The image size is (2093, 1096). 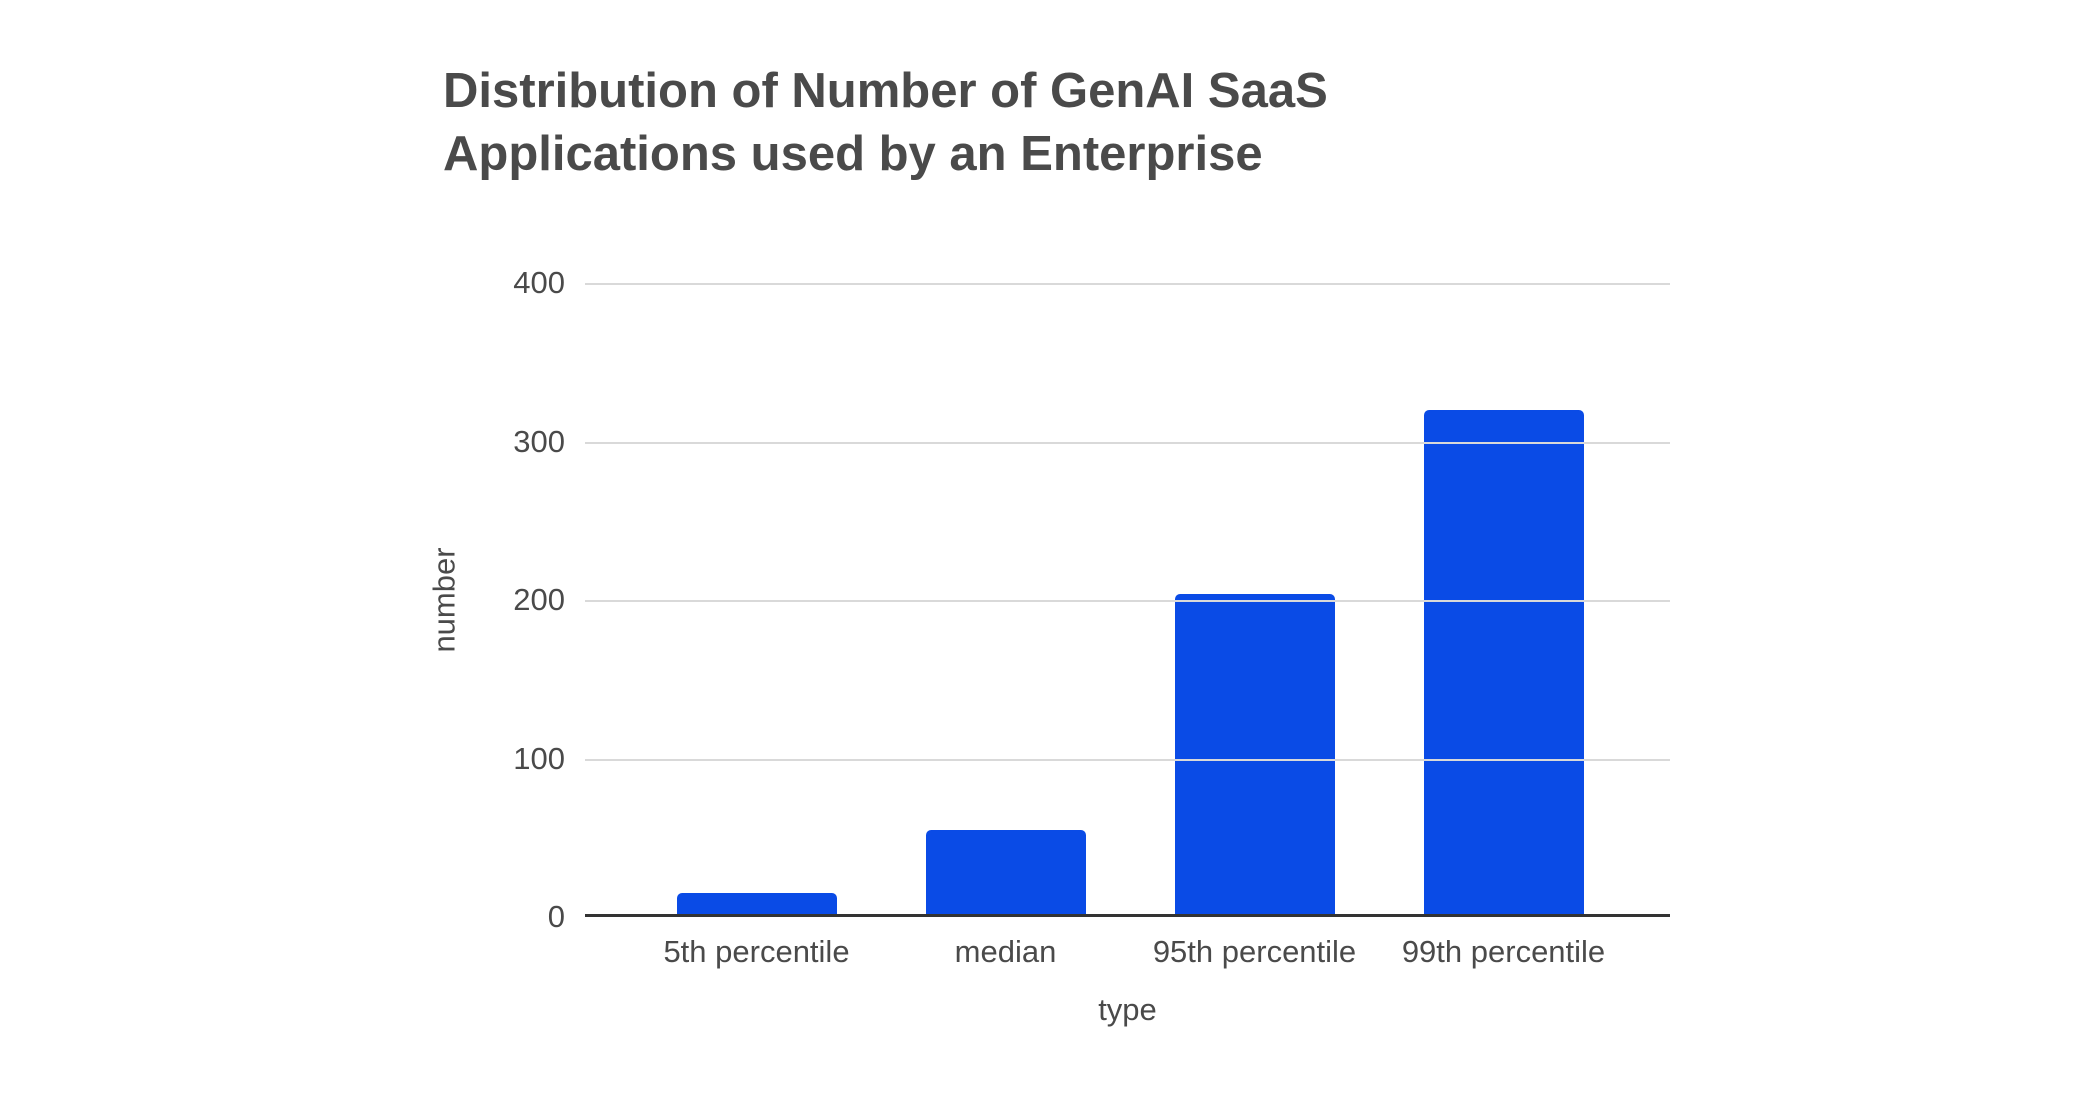 What do you see at coordinates (1254, 951) in the screenshot?
I see `x-tick-label-95th-percentile: 95th percentile` at bounding box center [1254, 951].